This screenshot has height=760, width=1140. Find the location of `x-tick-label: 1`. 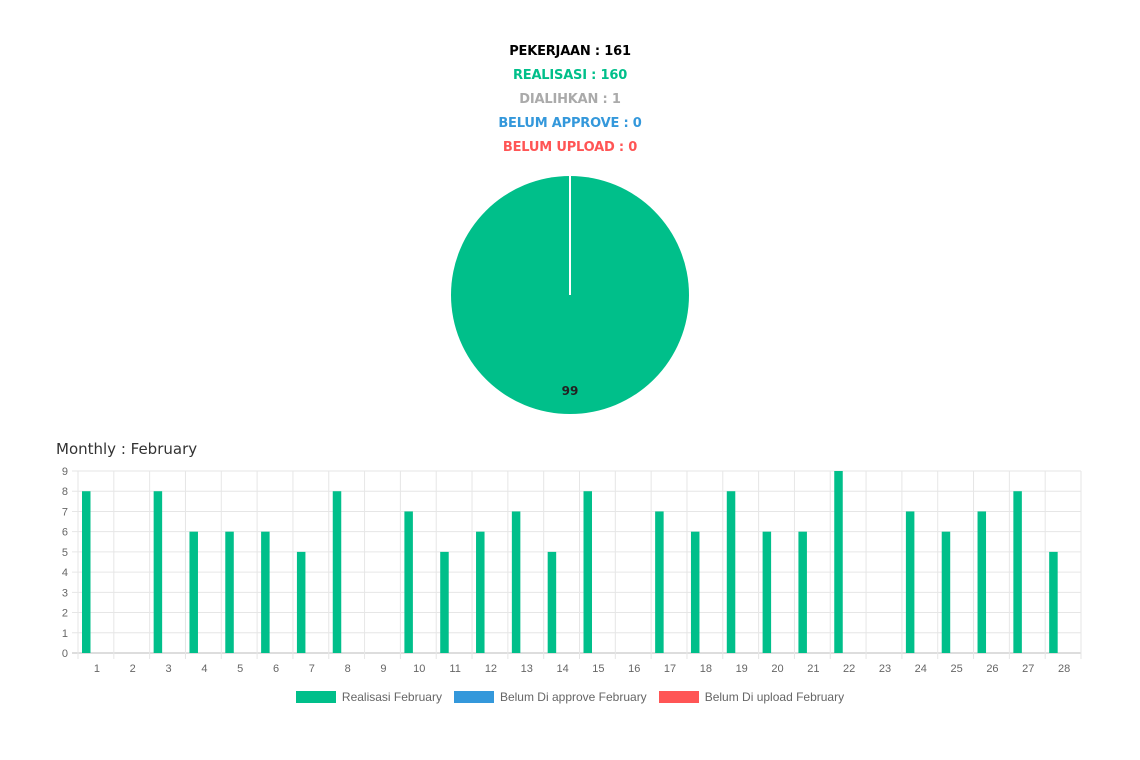

x-tick-label: 1 is located at coordinates (97, 669).